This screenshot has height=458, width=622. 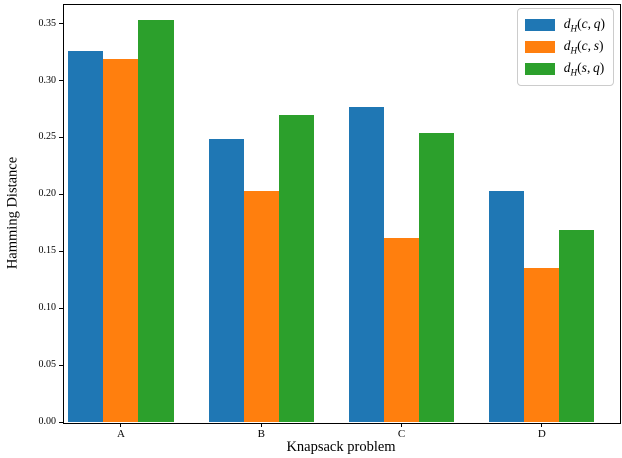 What do you see at coordinates (296, 268) in the screenshot?
I see `bar-B-d_H(s, q)` at bounding box center [296, 268].